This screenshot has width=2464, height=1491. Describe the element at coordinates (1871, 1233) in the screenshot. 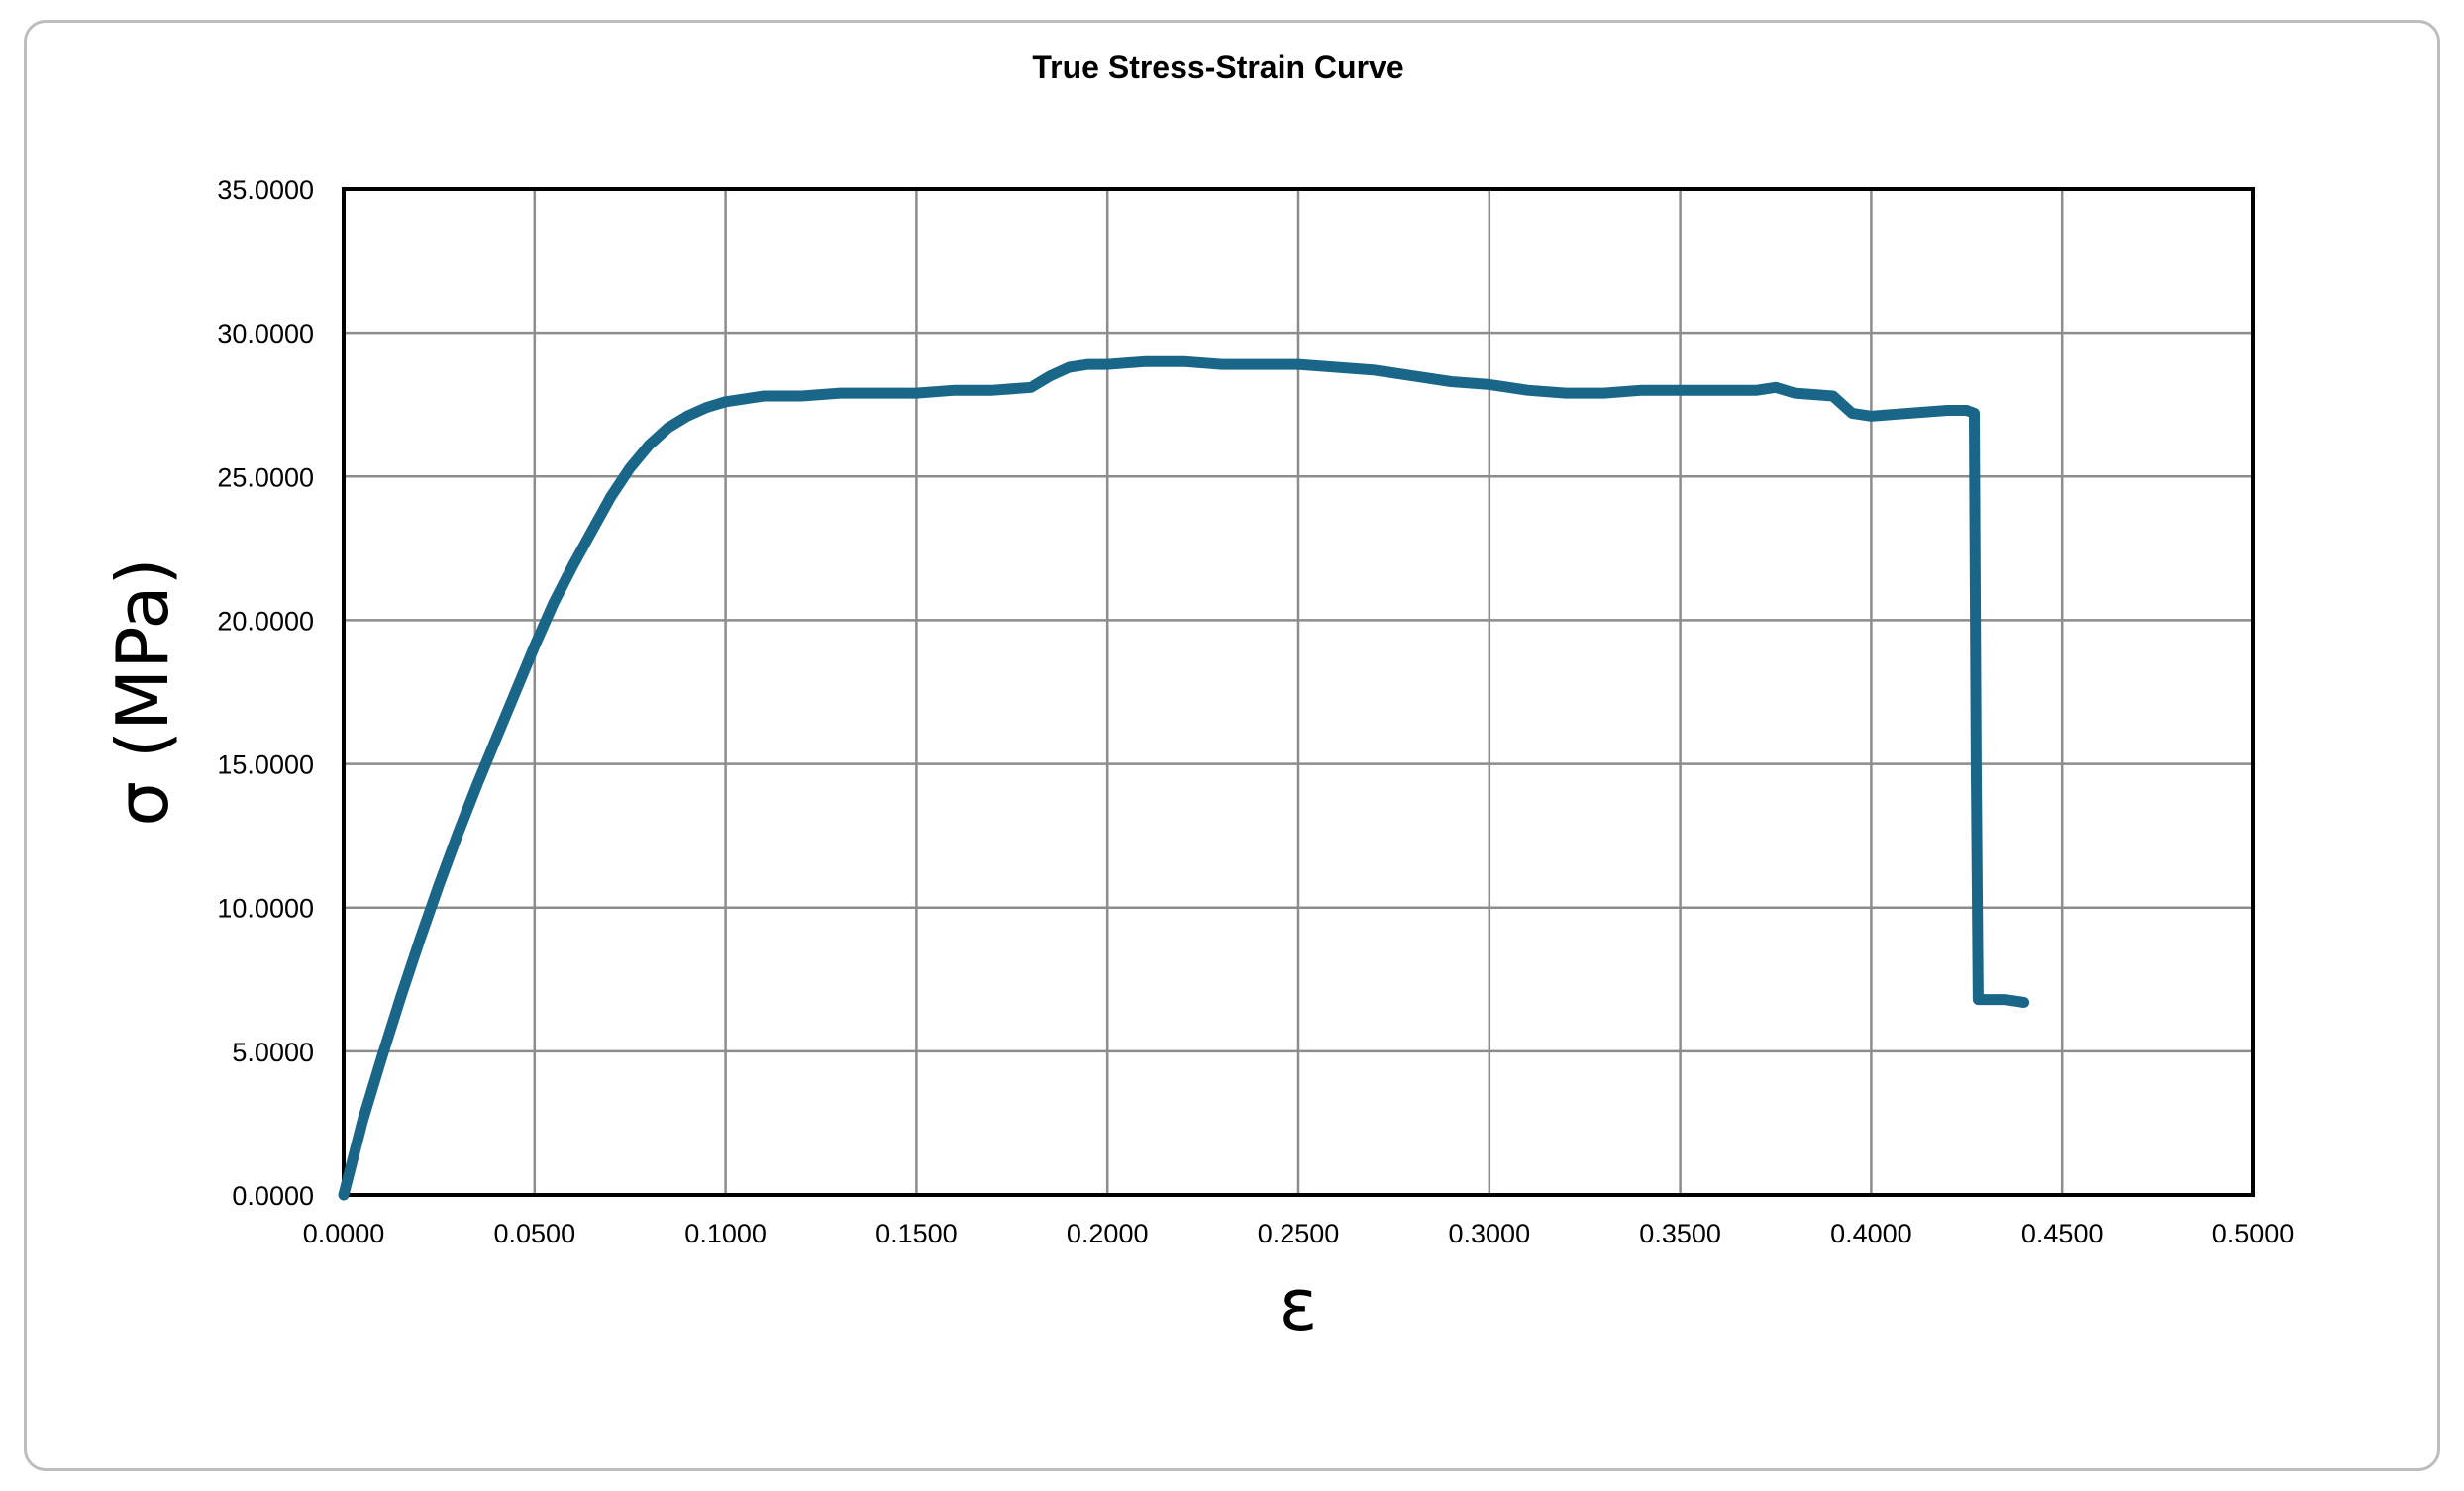

I see `x-tick-label: 0.4000` at that location.